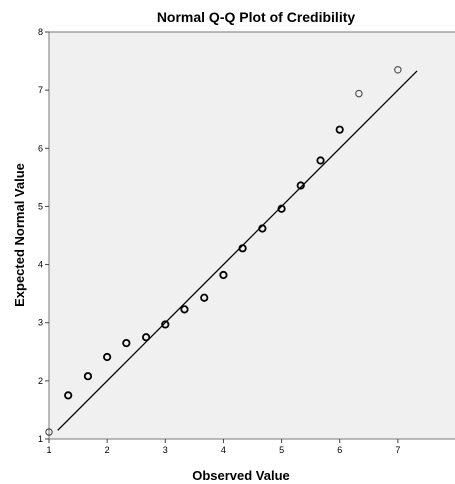 This screenshot has height=484, width=455. I want to click on x-tick-label: 6, so click(339, 450).